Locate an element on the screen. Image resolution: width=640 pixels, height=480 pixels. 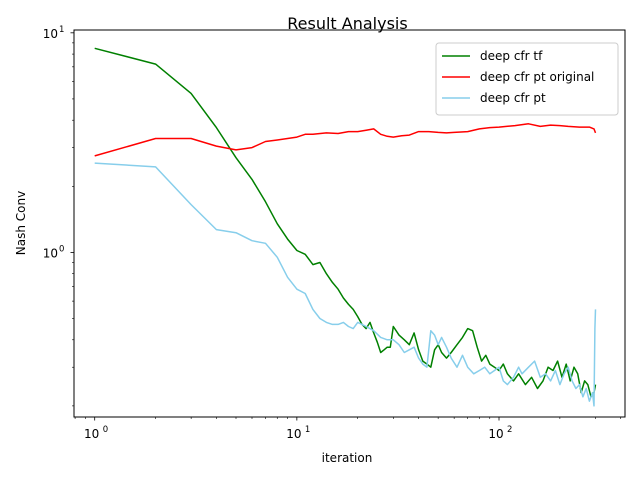
legend-label-1: deep cfr pt original is located at coordinates (537, 77).